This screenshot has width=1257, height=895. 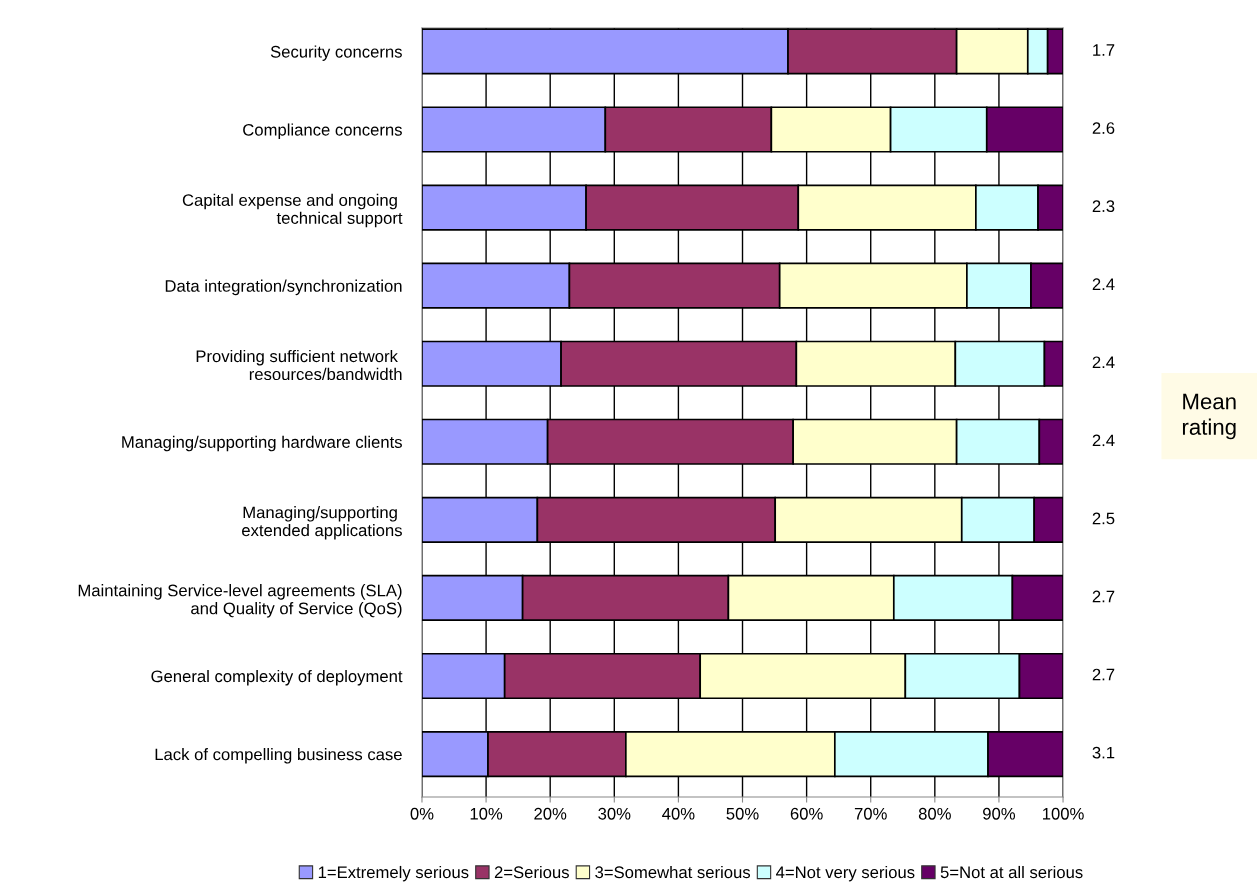 I want to click on text: 2.3, so click(x=1103, y=206).